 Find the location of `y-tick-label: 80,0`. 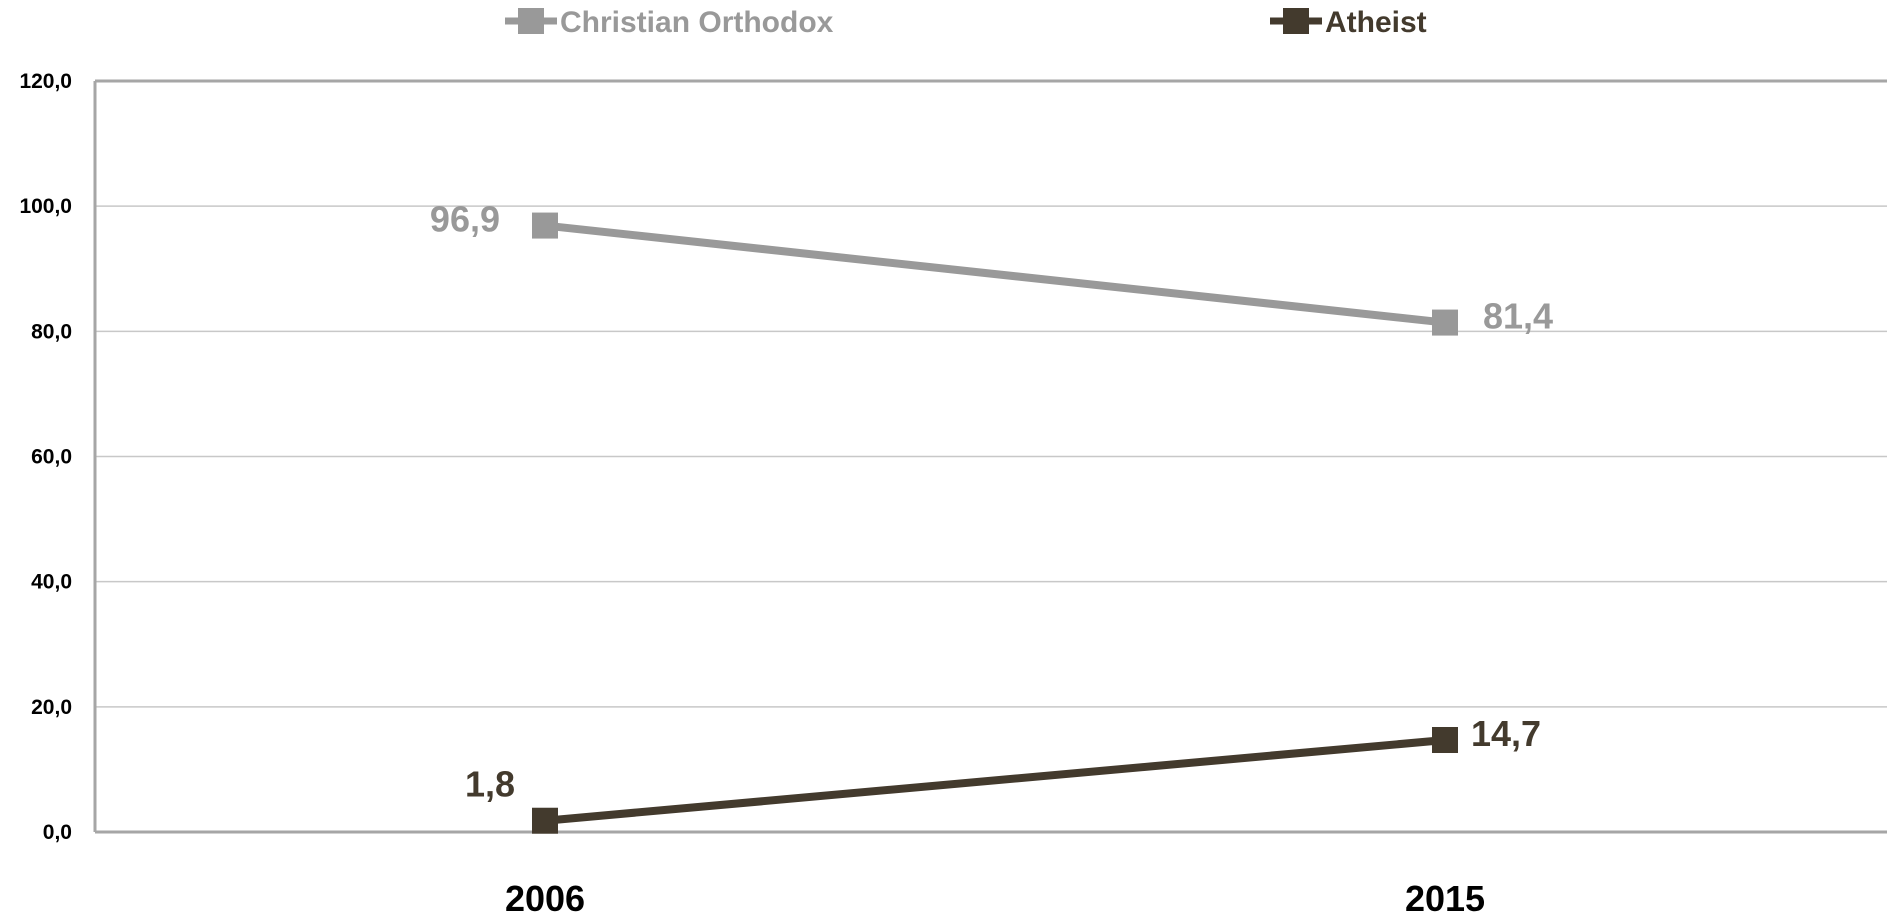

y-tick-label: 80,0 is located at coordinates (51, 331).